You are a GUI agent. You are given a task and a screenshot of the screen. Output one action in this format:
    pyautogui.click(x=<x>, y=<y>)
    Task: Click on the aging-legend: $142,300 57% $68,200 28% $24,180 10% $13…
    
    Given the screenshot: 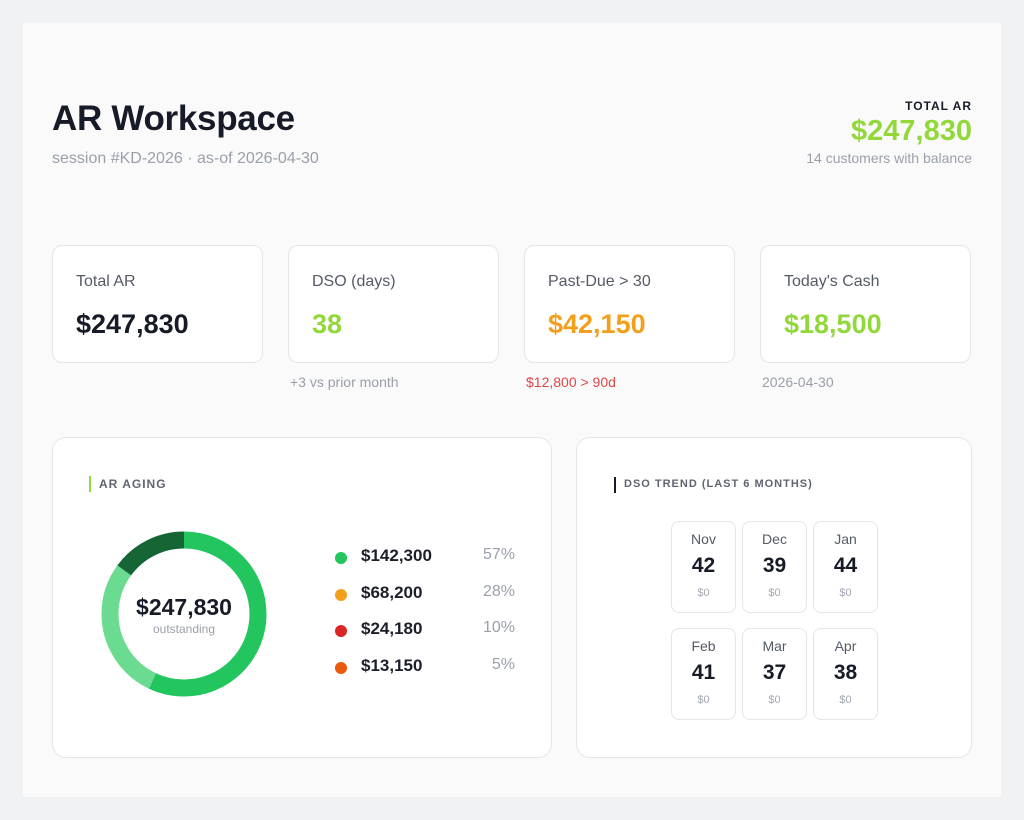 What is the action you would take?
    pyautogui.click(x=425, y=619)
    